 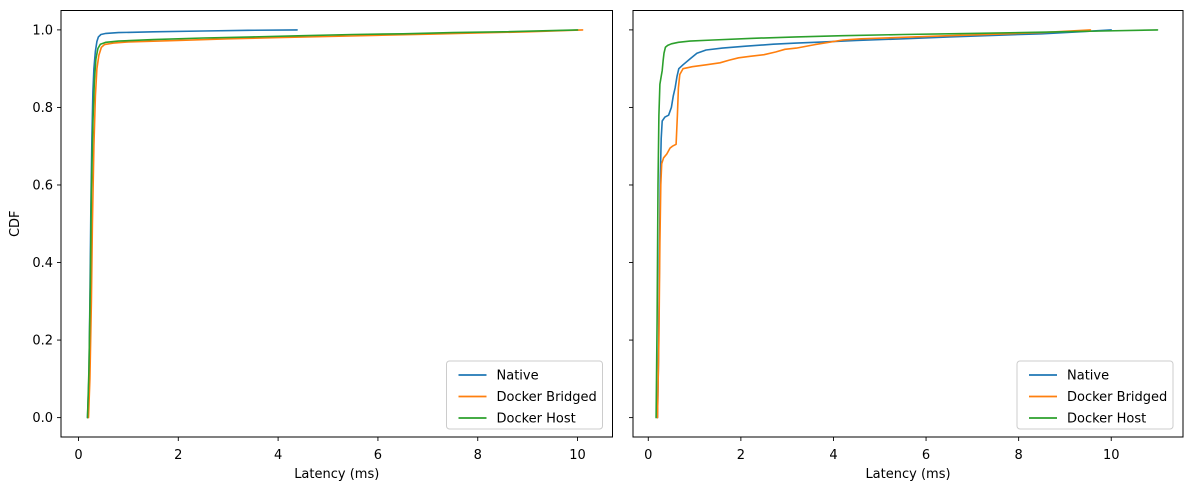 What do you see at coordinates (42, 418) in the screenshot?
I see `y-tick-label: 0.0` at bounding box center [42, 418].